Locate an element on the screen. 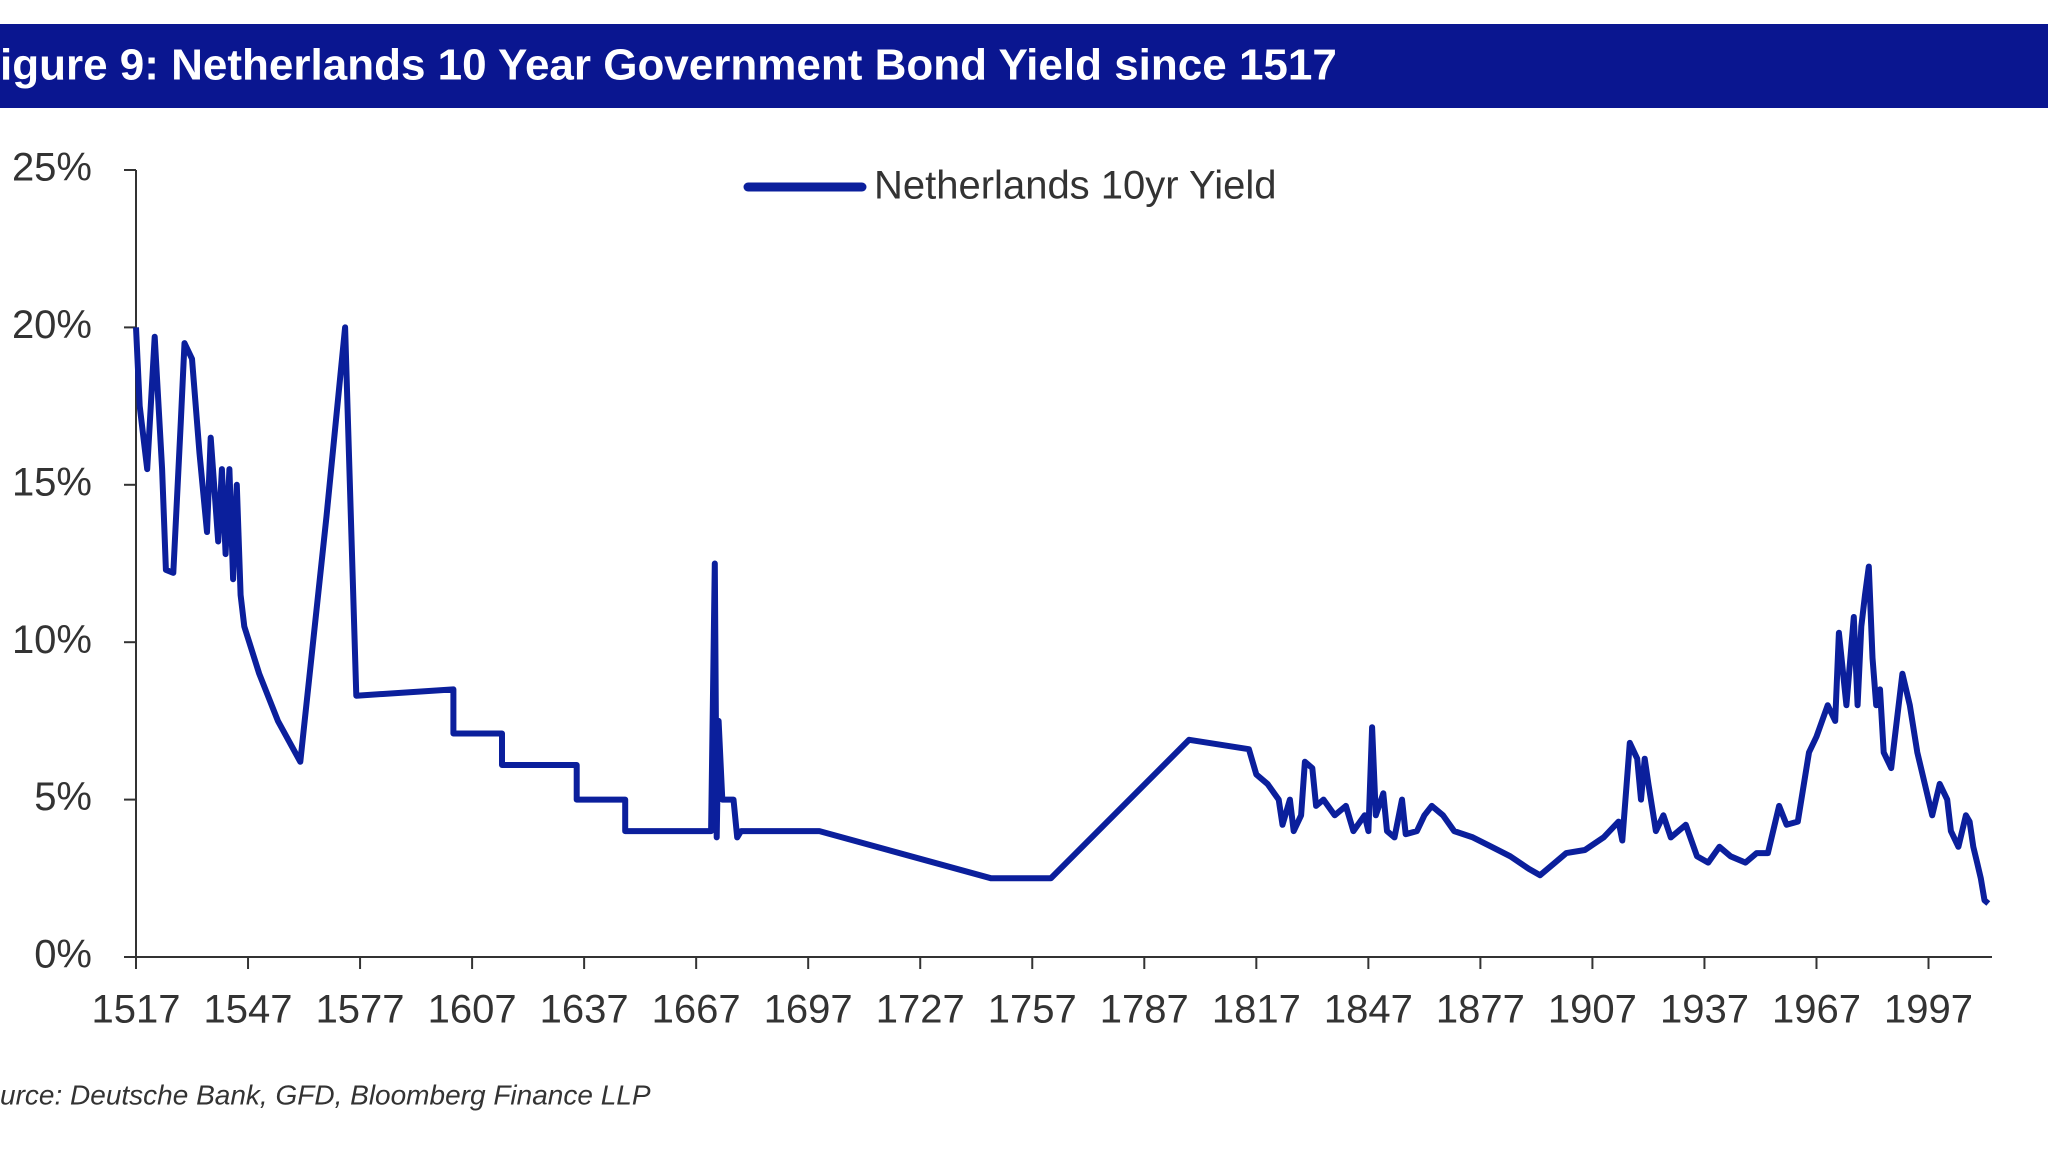 The image size is (2048, 1152). x-tick-label: 1607 is located at coordinates (472, 1010).